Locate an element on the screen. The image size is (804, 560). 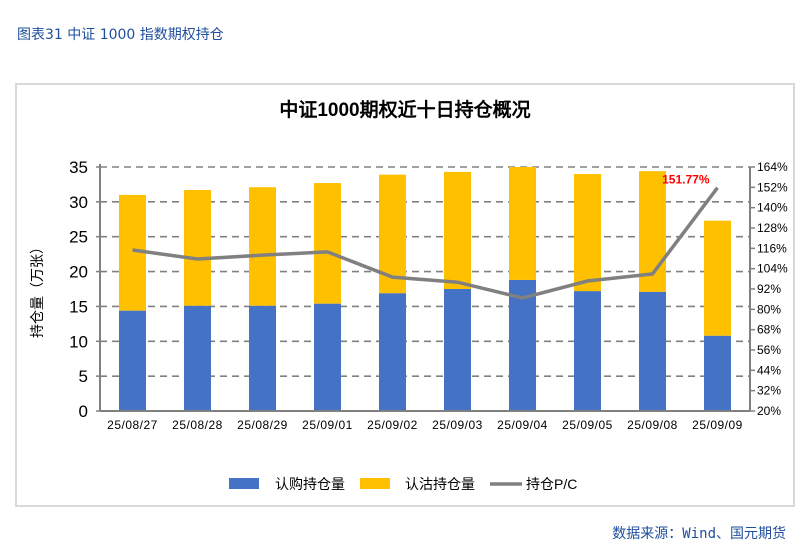
y-tick-label: 0 is located at coordinates (83, 411).